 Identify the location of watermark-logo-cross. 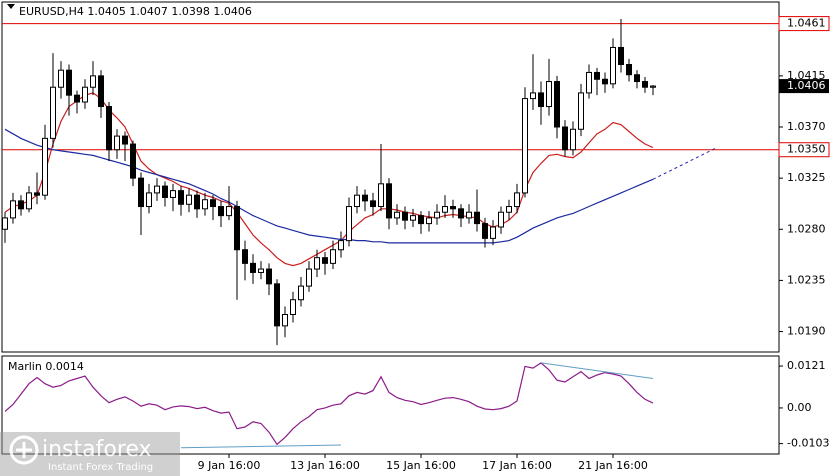
(24, 450).